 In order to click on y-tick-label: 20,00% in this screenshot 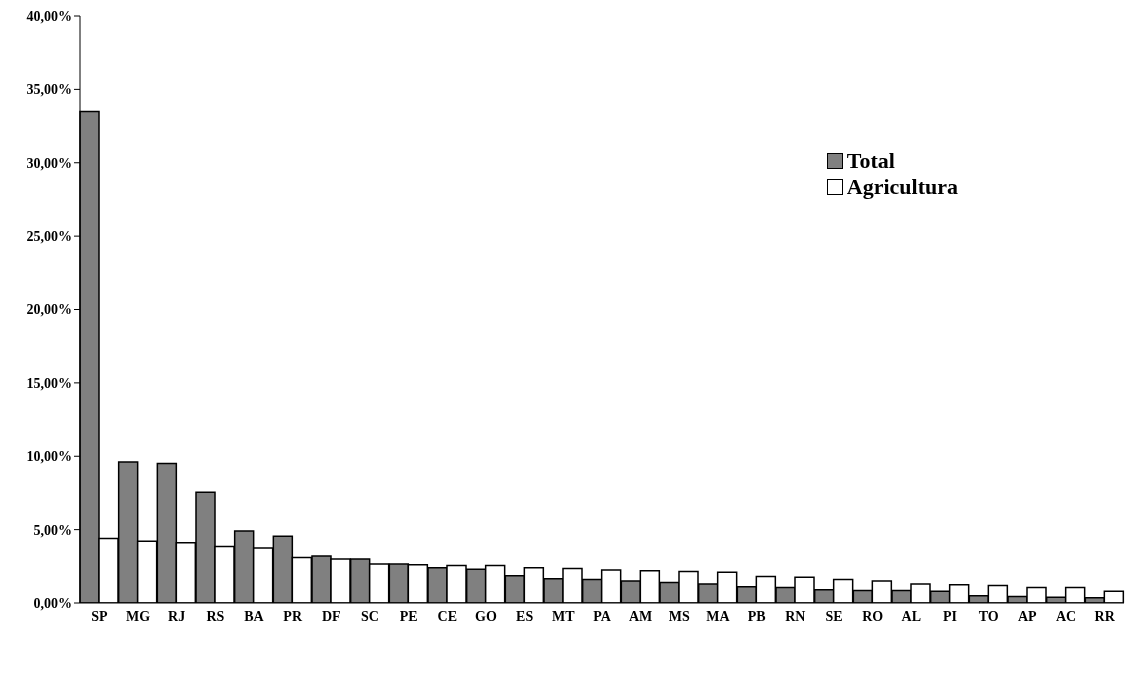, I will do `click(49, 310)`.